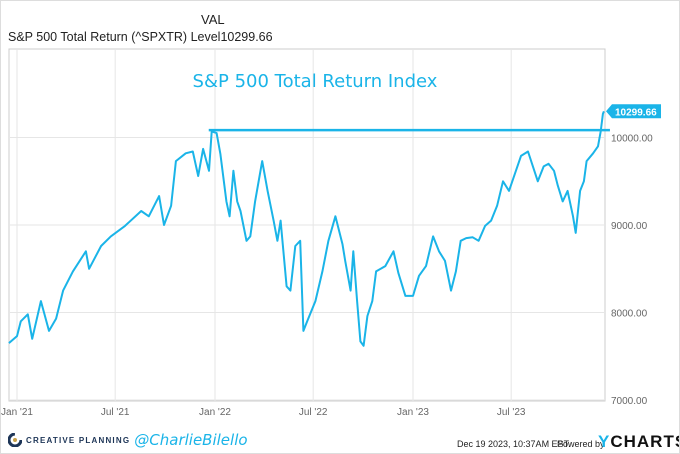 The height and width of the screenshot is (454, 680). Describe the element at coordinates (629, 314) in the screenshot. I see `y-tick-label: 8000.00` at that location.